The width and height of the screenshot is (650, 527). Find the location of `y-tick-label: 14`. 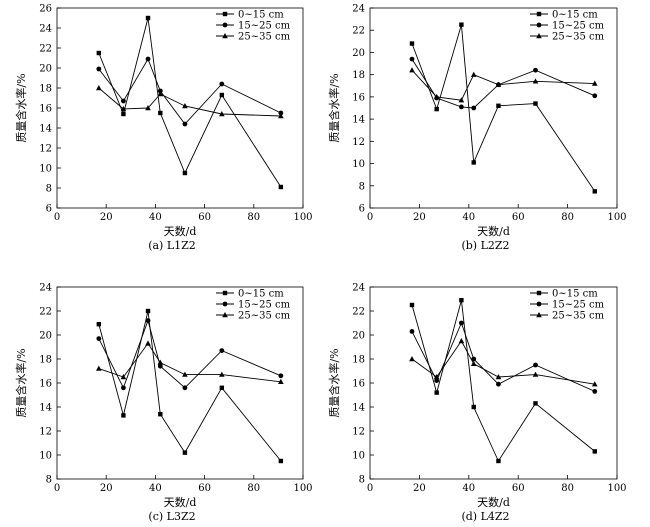

y-tick-label: 14 is located at coordinates (45, 129).